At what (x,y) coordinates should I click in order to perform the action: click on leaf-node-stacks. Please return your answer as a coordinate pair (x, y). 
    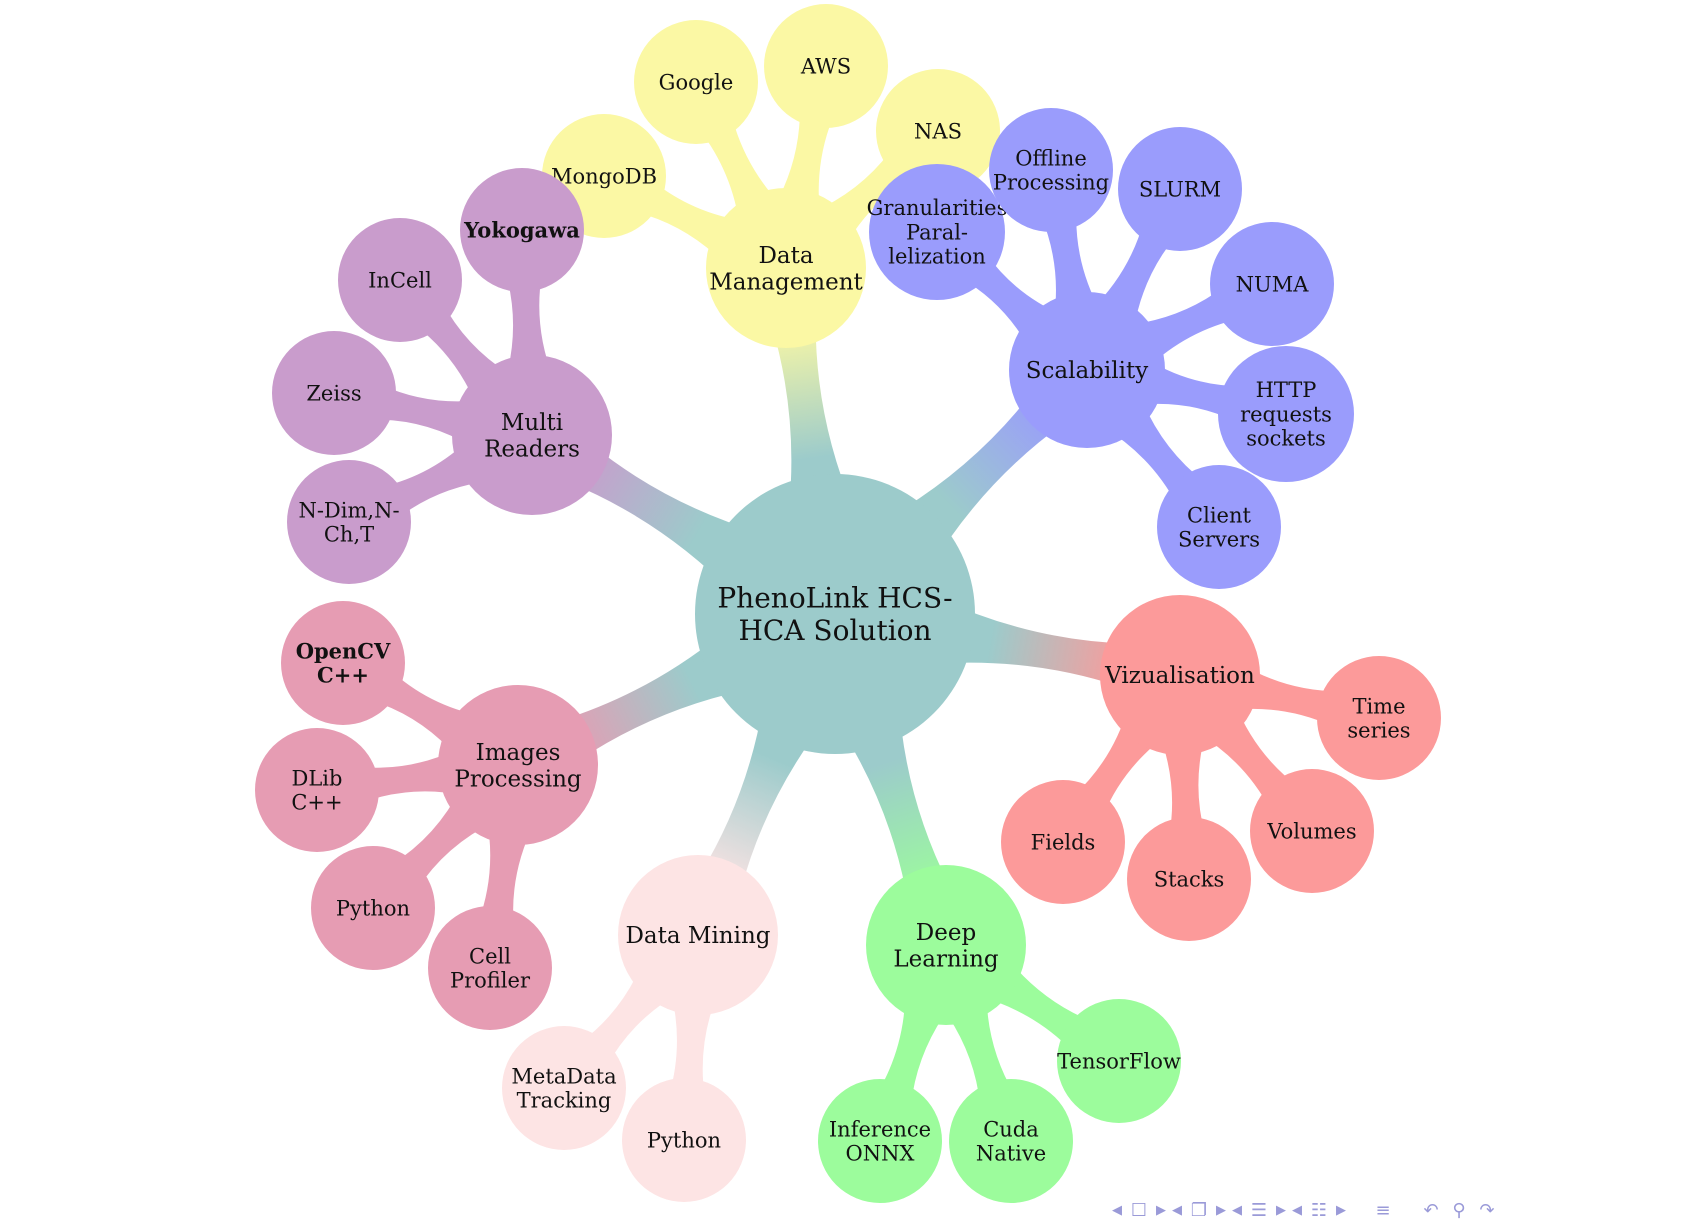
    Looking at the image, I should click on (1189, 879).